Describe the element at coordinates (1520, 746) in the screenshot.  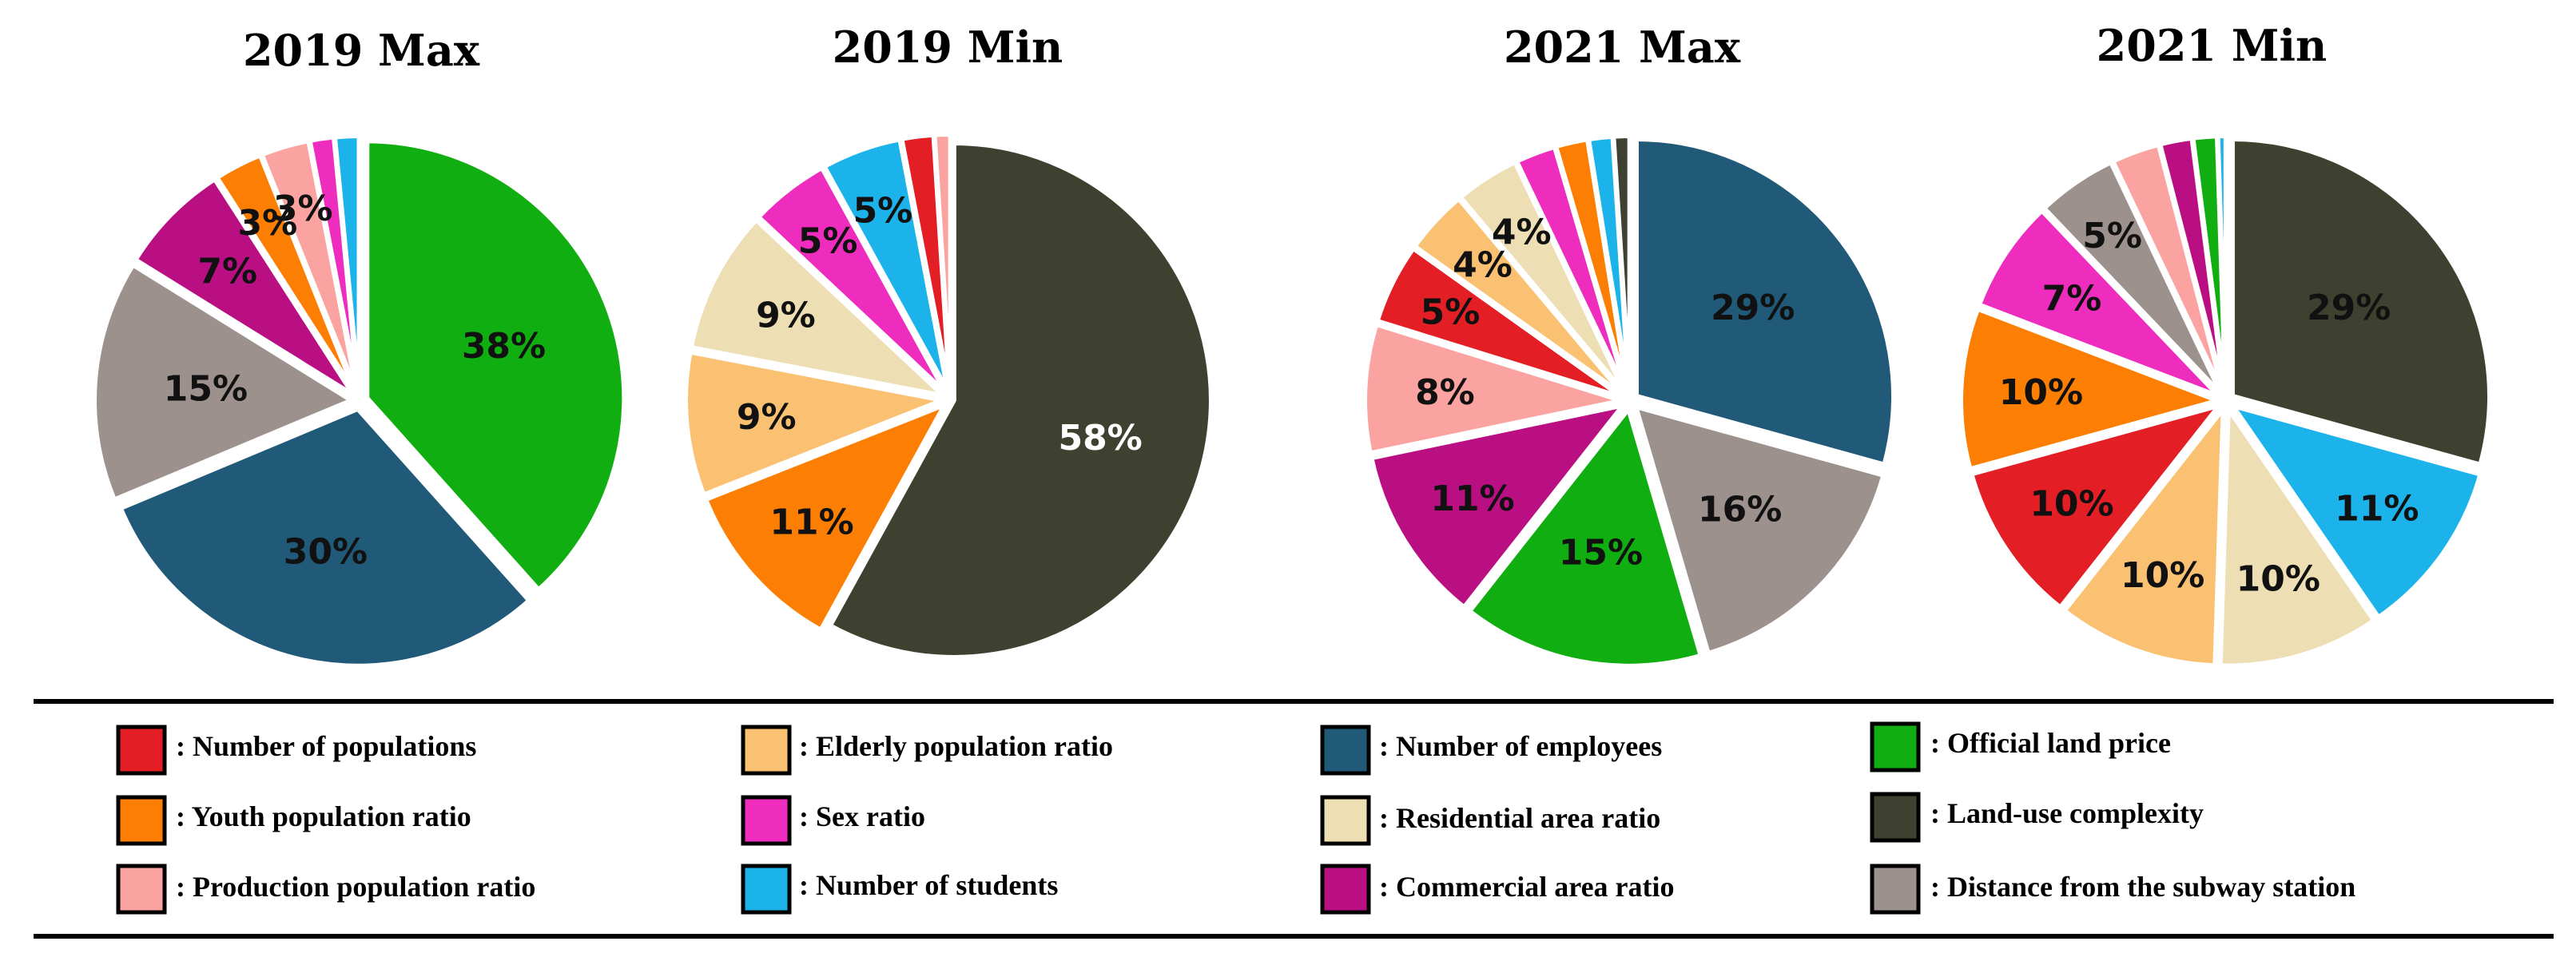
I see `legend-label: : Number of employees` at that location.